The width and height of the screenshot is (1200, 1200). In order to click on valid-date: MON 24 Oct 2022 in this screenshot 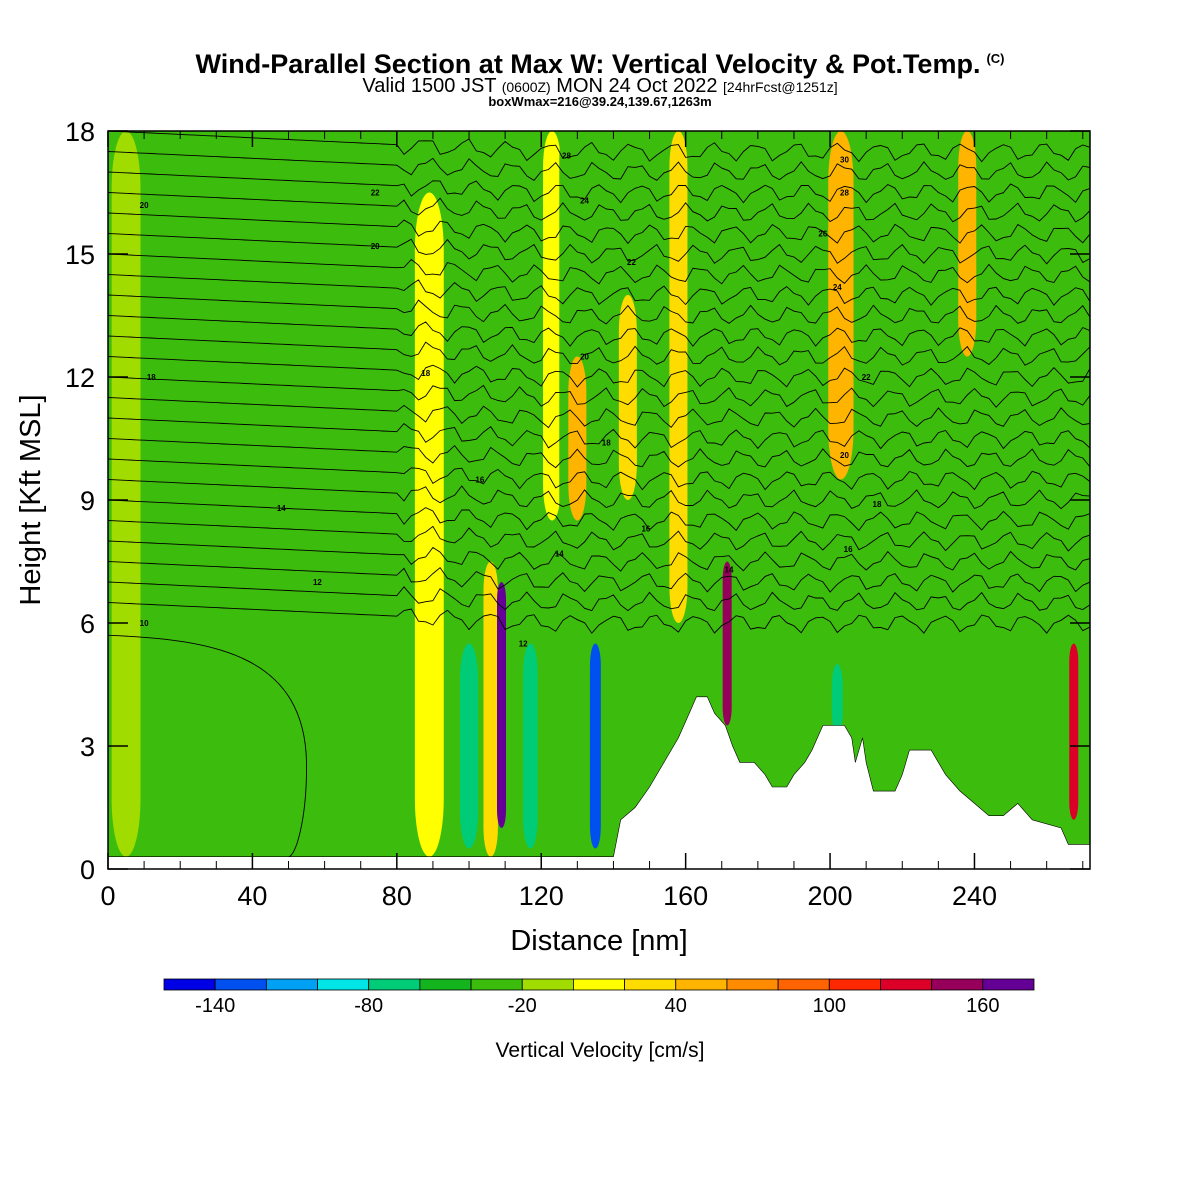, I will do `click(637, 86)`.